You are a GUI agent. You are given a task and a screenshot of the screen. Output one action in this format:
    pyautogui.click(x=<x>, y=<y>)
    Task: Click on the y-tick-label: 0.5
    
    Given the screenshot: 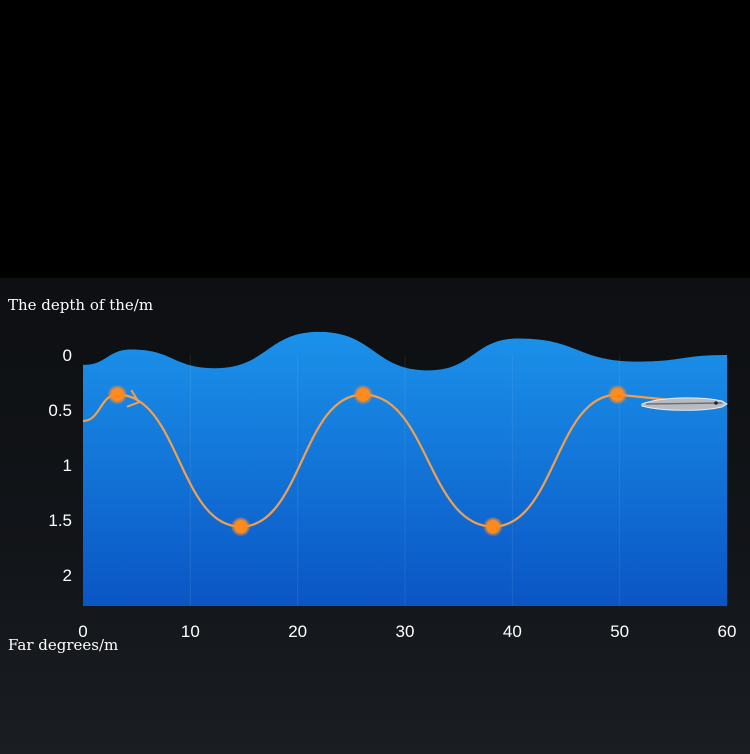 What is the action you would take?
    pyautogui.click(x=60, y=410)
    